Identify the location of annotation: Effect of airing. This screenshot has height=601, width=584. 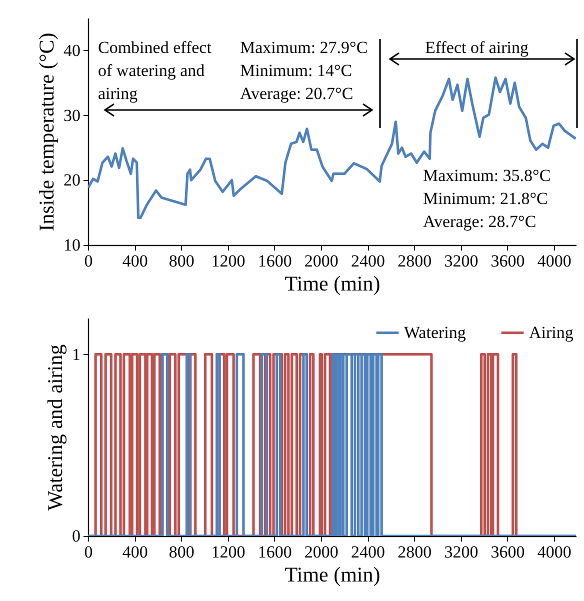
(477, 47).